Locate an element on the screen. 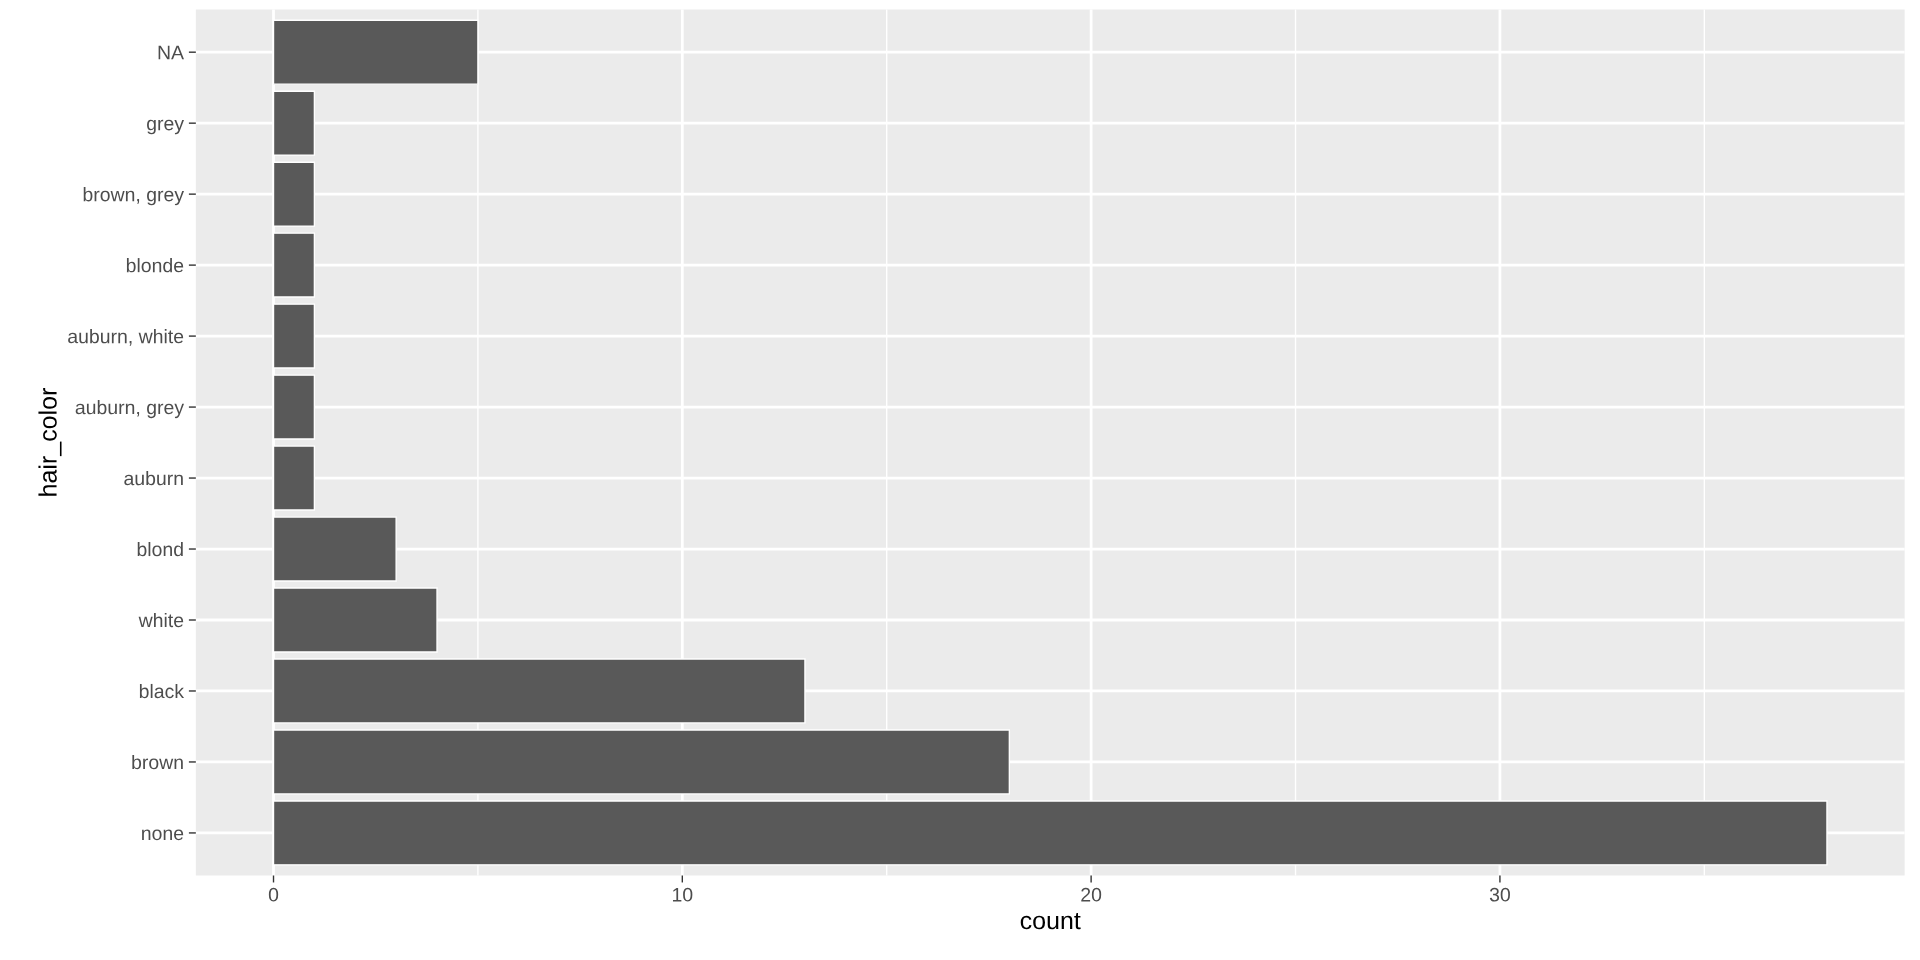 The image size is (1920, 960). y-tick-label: none is located at coordinates (163, 835).